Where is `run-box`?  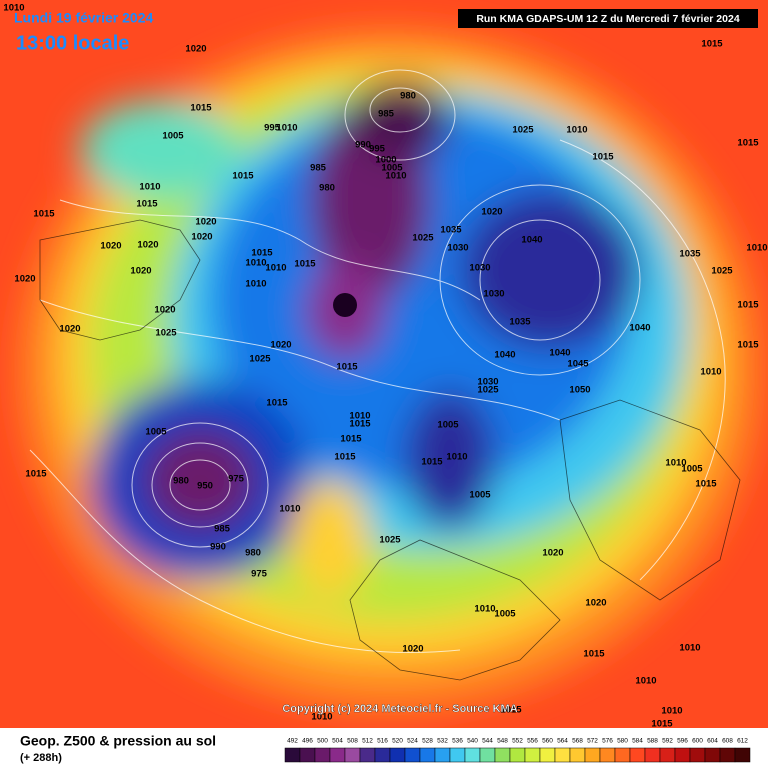
run-box is located at coordinates (608, 18).